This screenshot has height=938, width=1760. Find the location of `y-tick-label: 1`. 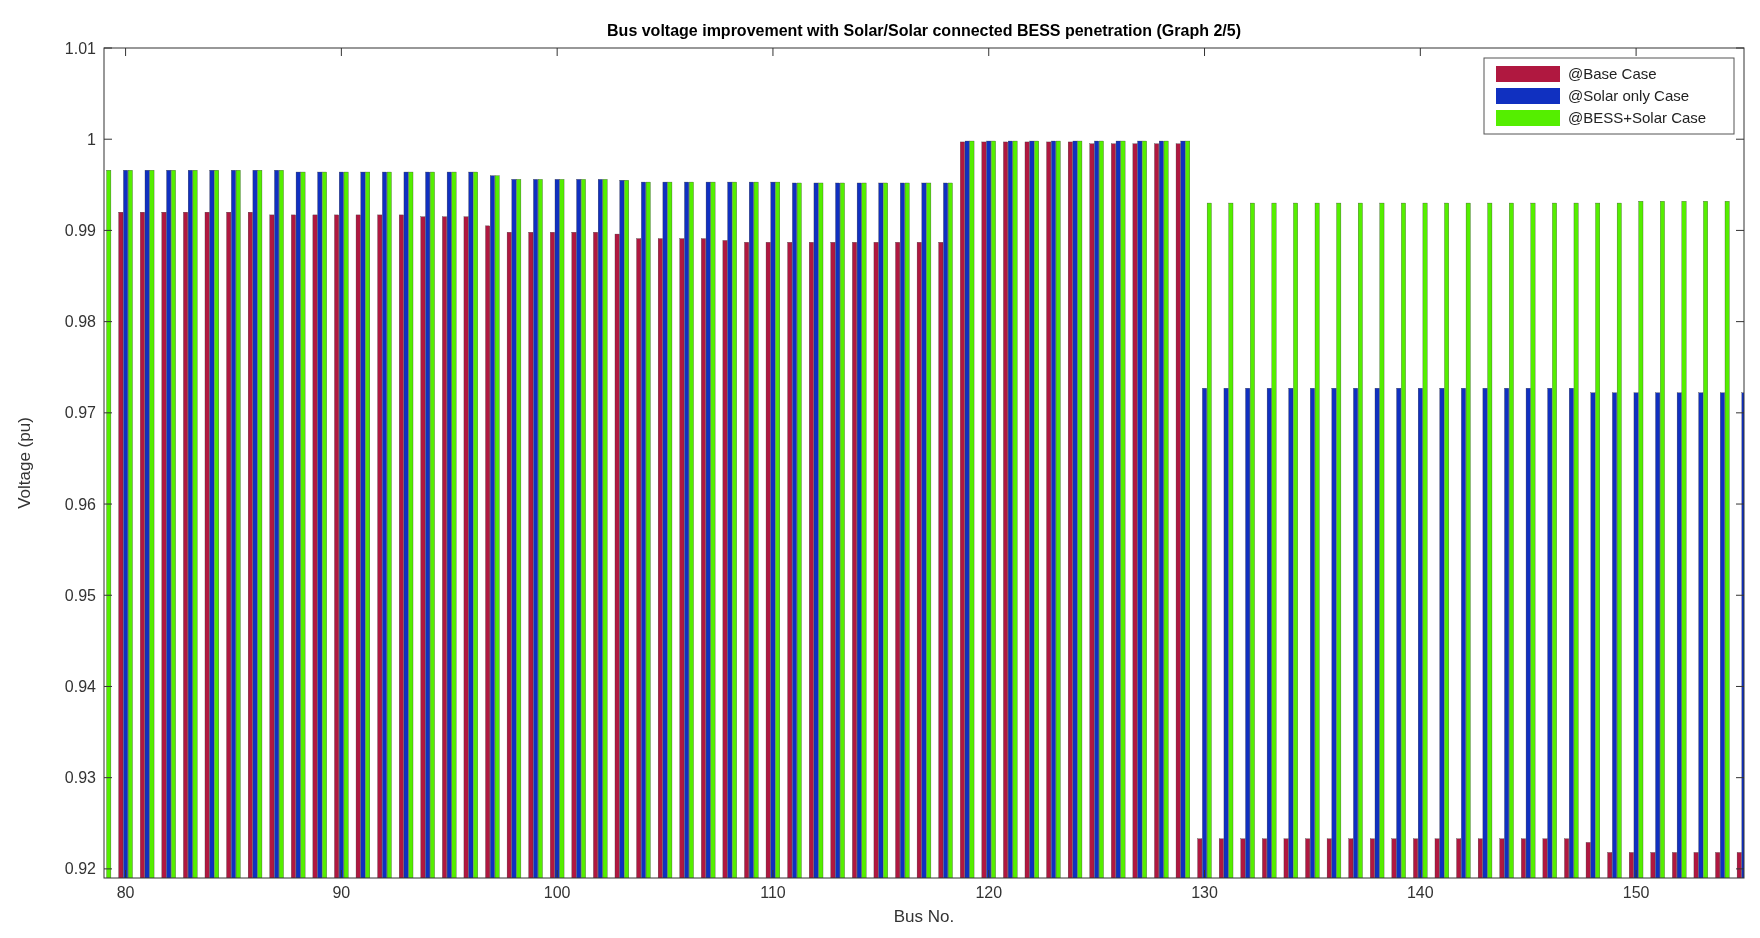

y-tick-label: 1 is located at coordinates (92, 139).